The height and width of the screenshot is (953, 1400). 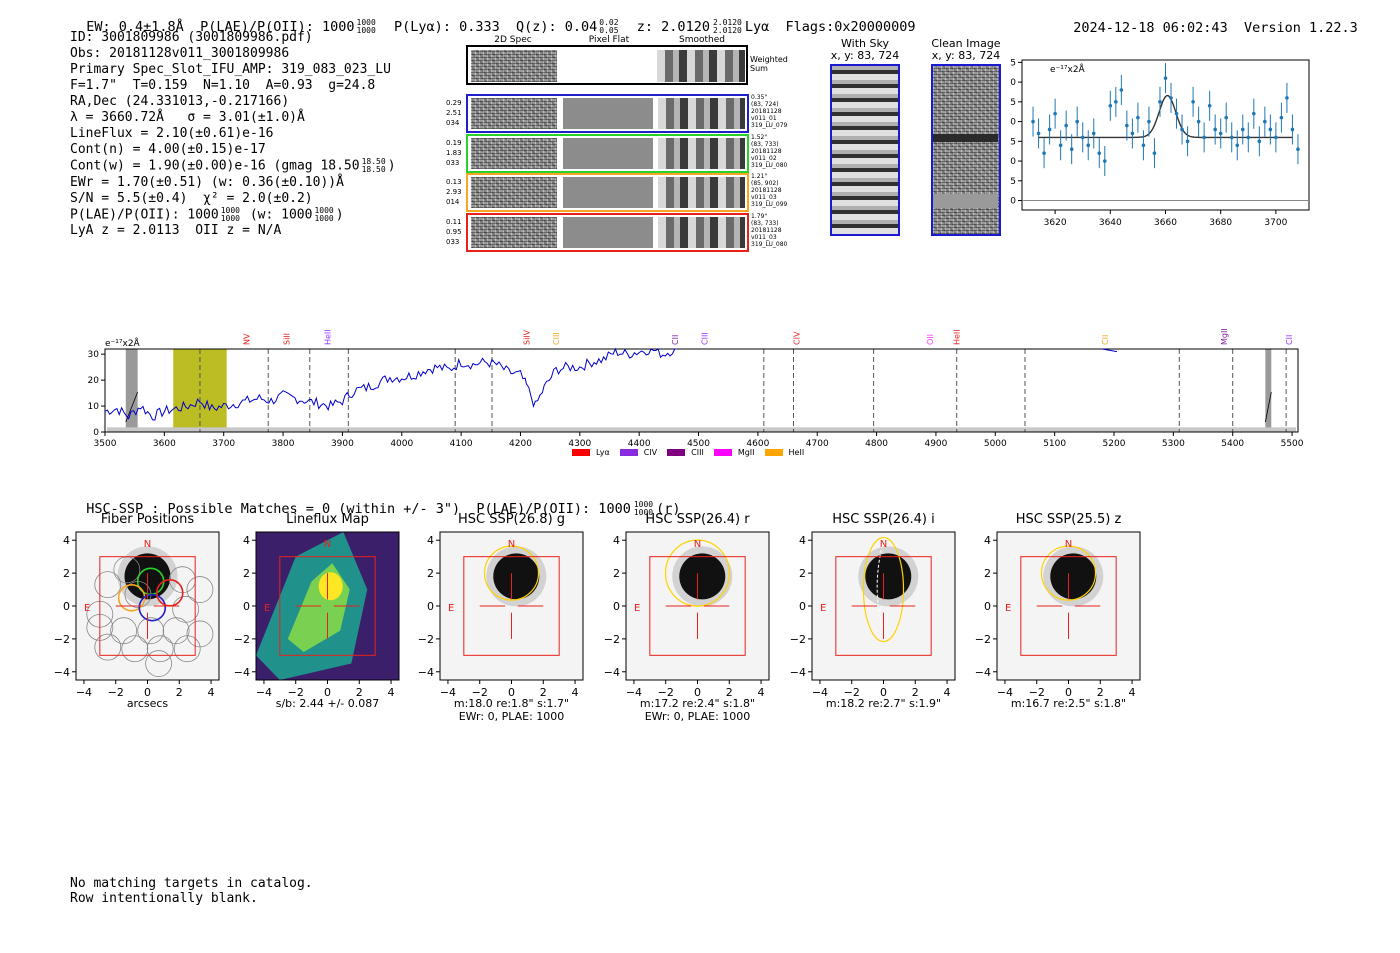 What do you see at coordinates (701, 429) in the screenshot?
I see `noise-band` at bounding box center [701, 429].